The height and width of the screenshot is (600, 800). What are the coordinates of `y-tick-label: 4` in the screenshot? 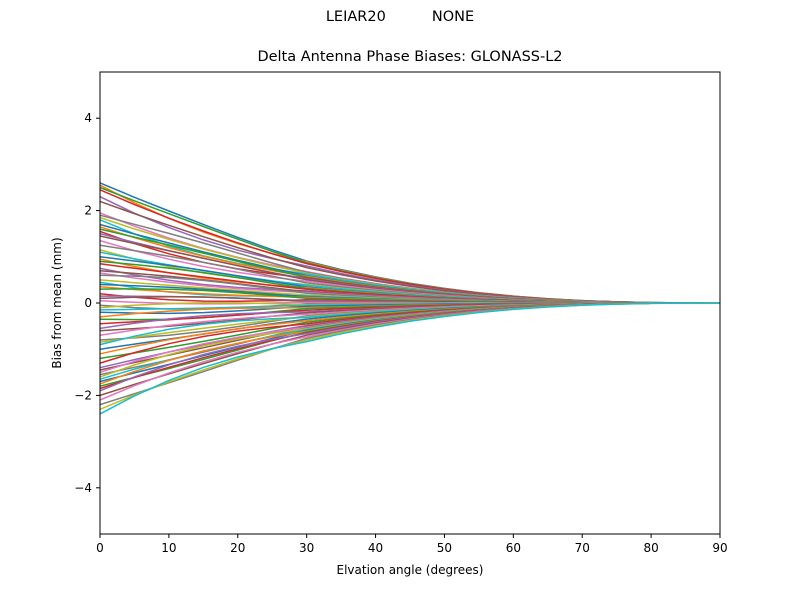 It's located at (88, 118).